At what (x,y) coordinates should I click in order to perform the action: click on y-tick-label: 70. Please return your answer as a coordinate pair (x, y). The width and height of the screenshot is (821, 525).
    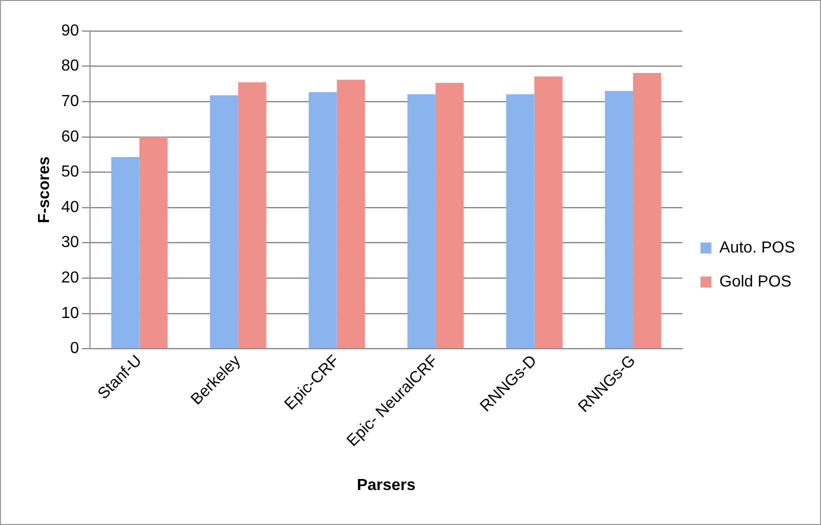
    Looking at the image, I should click on (70, 101).